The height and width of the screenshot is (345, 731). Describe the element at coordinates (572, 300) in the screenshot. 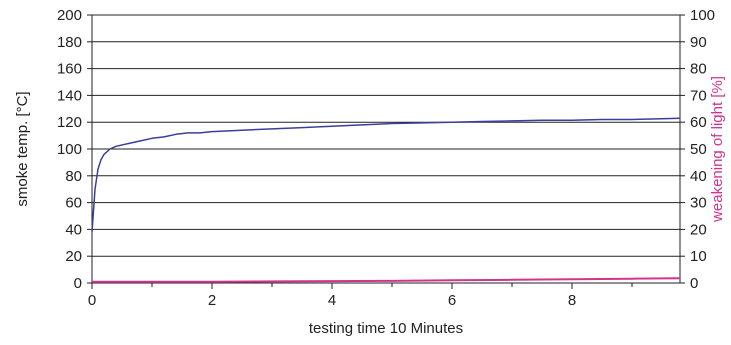

I see `x-tick-label: 8` at that location.